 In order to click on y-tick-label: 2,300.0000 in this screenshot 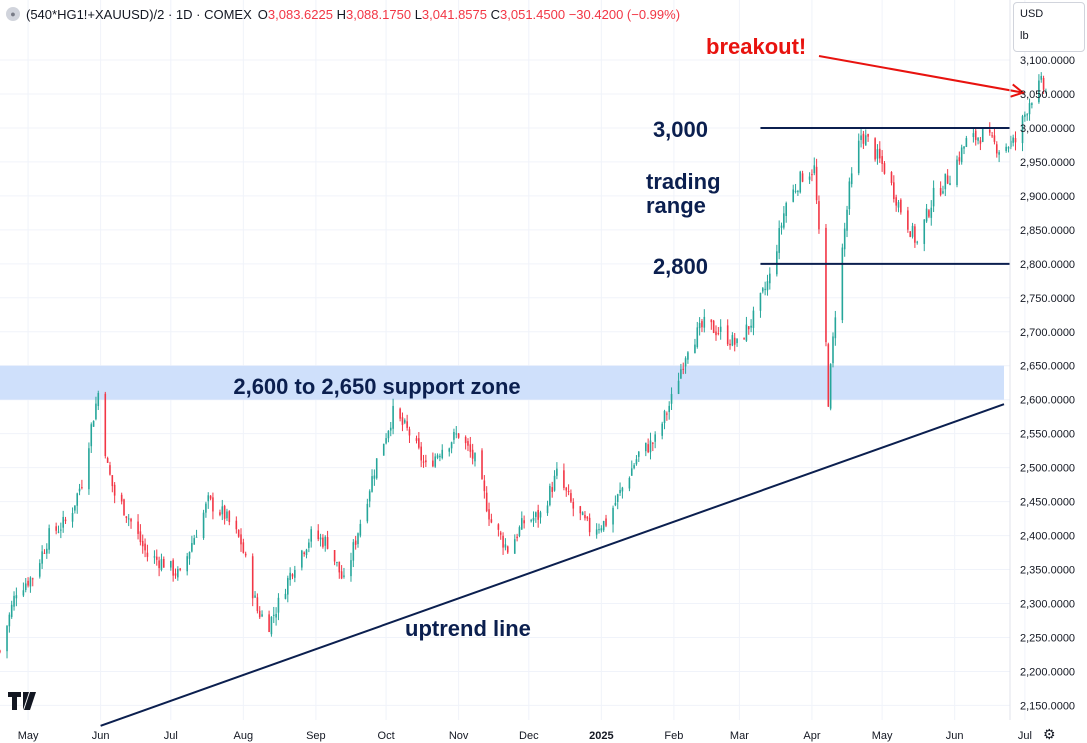, I will do `click(1047, 605)`.